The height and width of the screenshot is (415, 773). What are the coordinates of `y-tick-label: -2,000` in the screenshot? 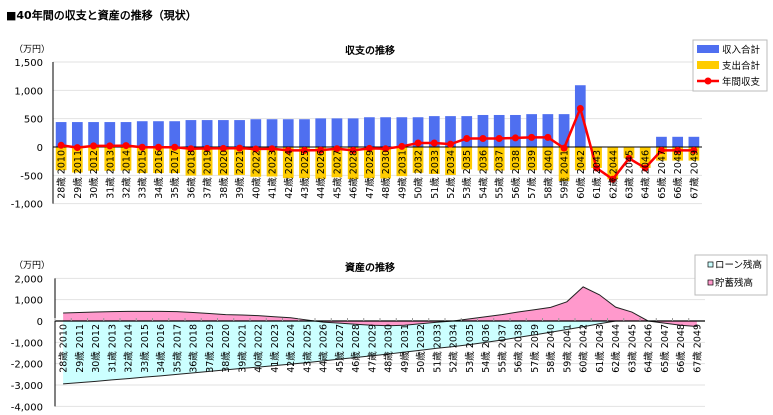 It's located at (27, 365).